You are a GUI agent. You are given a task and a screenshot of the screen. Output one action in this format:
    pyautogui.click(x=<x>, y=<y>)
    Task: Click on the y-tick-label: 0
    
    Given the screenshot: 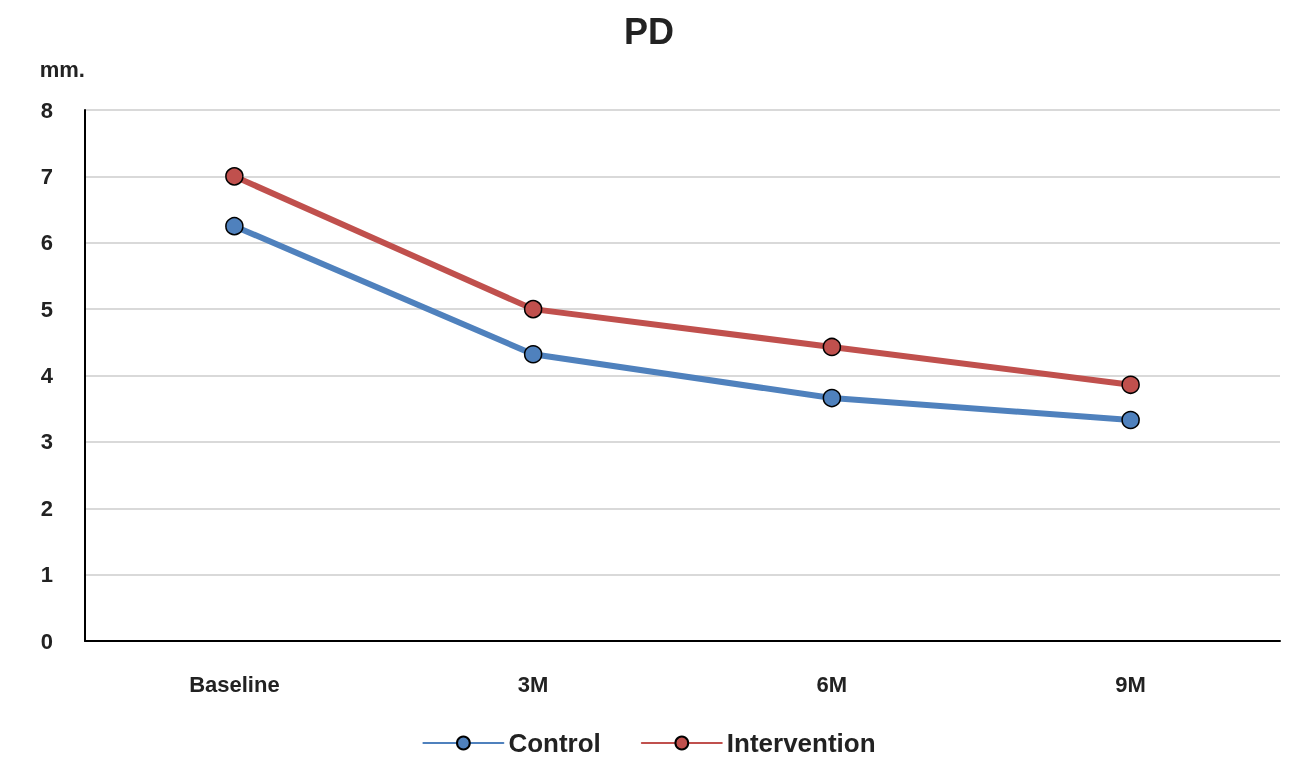 What is the action you would take?
    pyautogui.click(x=46, y=641)
    